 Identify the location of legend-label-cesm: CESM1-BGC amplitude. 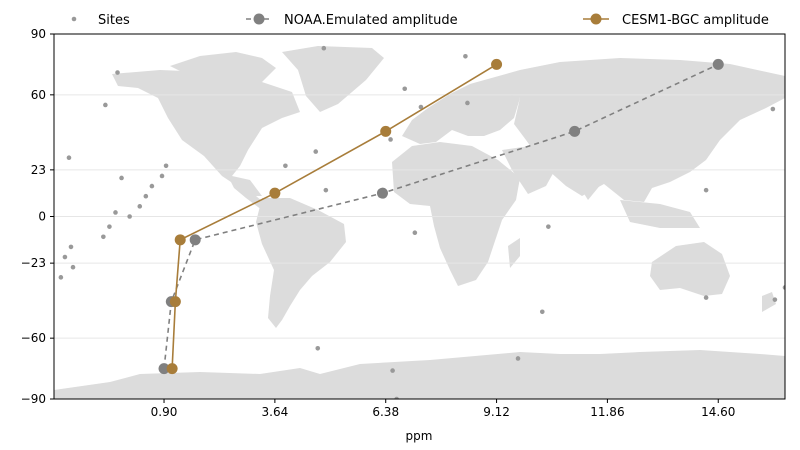
(695, 20).